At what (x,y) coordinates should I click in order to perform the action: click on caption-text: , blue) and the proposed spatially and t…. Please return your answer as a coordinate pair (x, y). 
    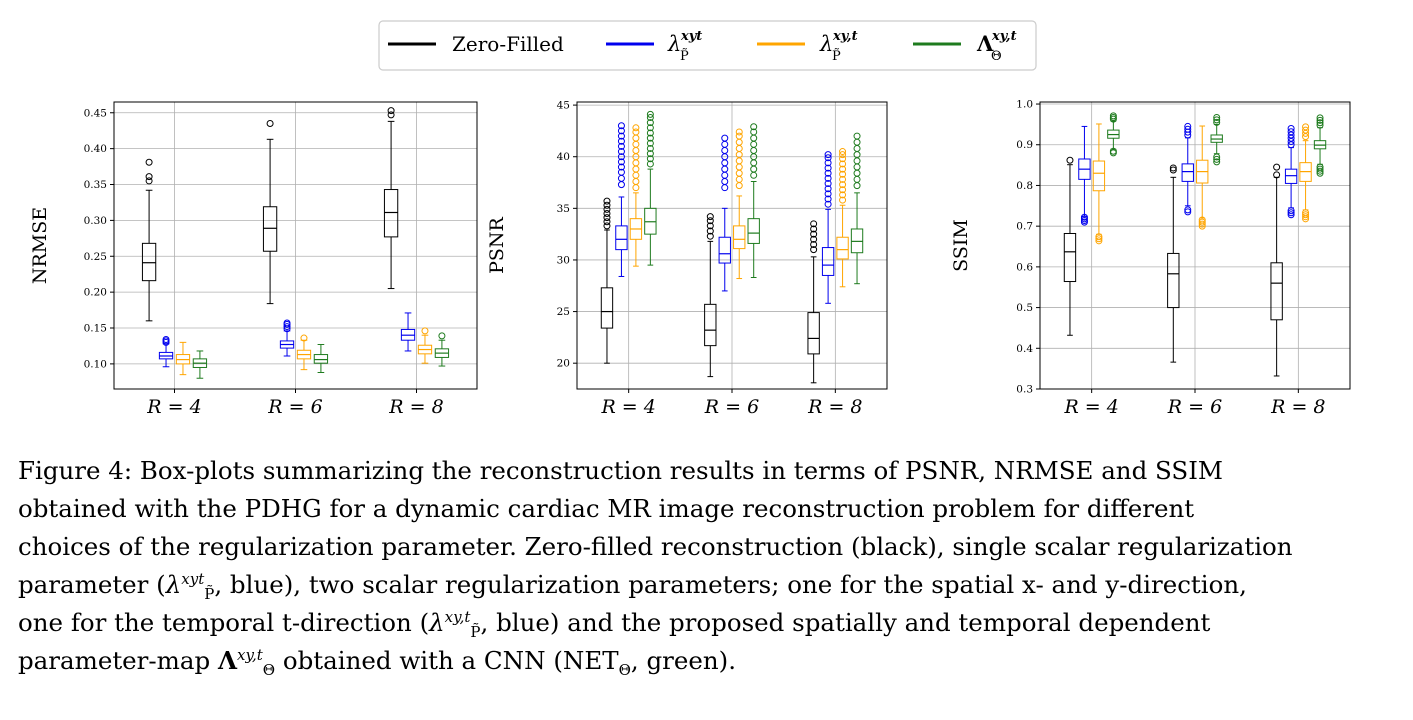
    Looking at the image, I should click on (845, 622).